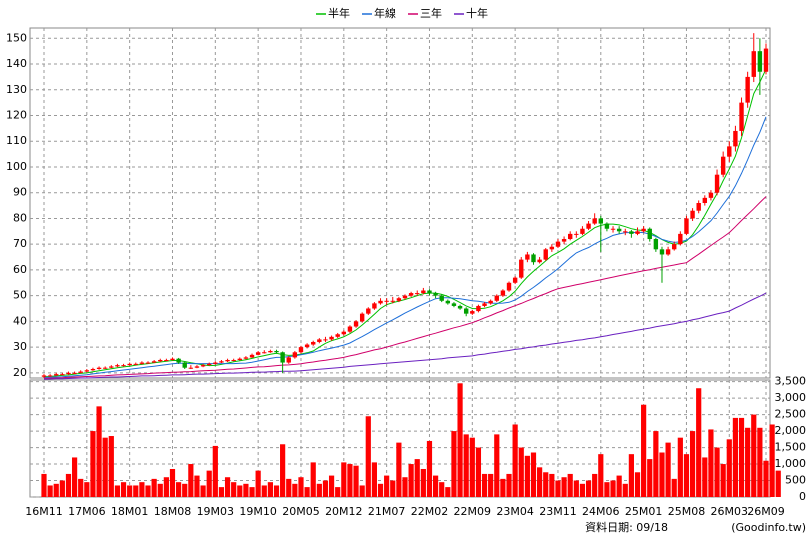 This screenshot has height=544, width=808. Describe the element at coordinates (795, 480) in the screenshot. I see `y2-tick-label: 500` at that location.